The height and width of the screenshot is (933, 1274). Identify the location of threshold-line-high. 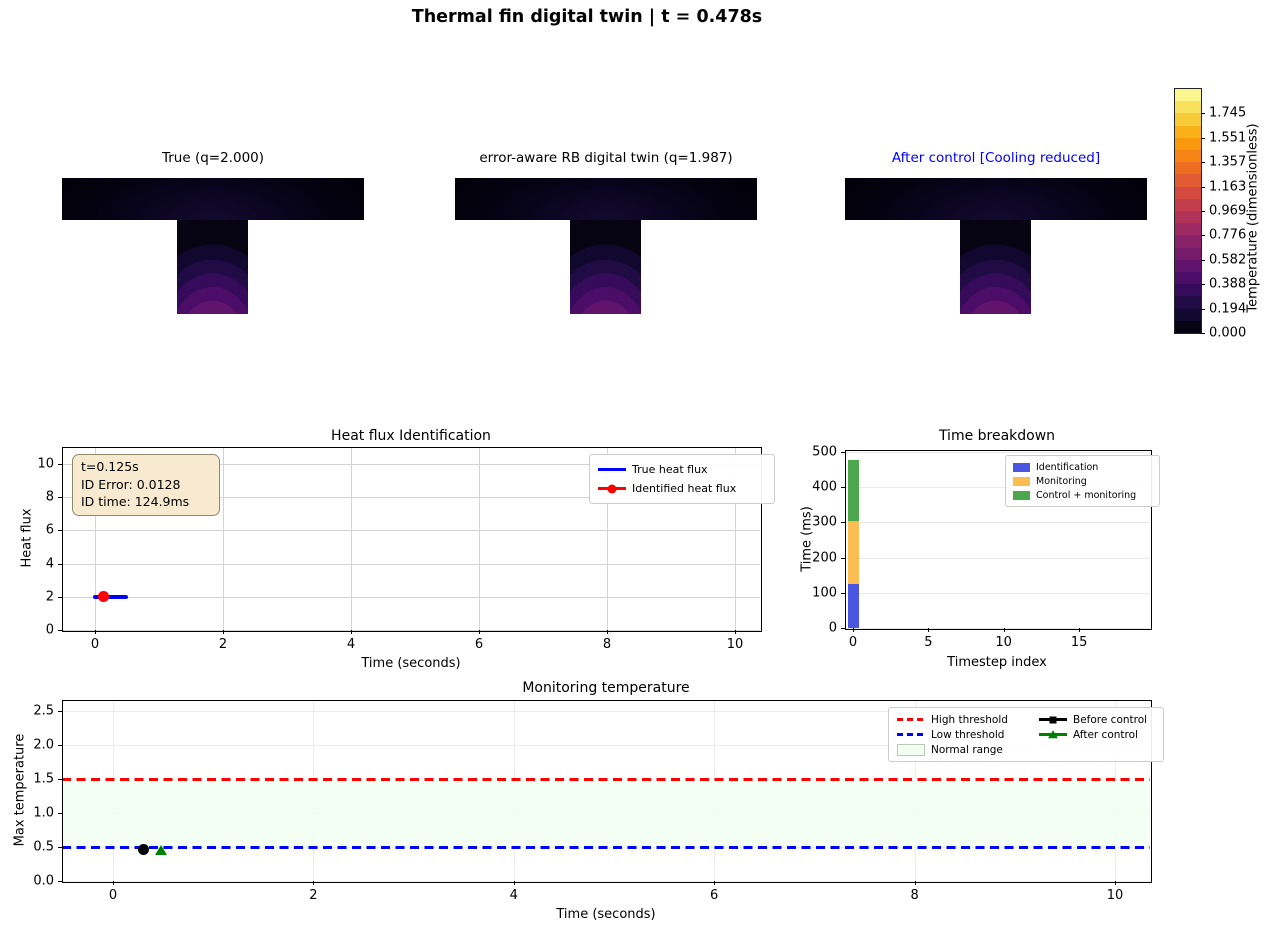
(606, 779).